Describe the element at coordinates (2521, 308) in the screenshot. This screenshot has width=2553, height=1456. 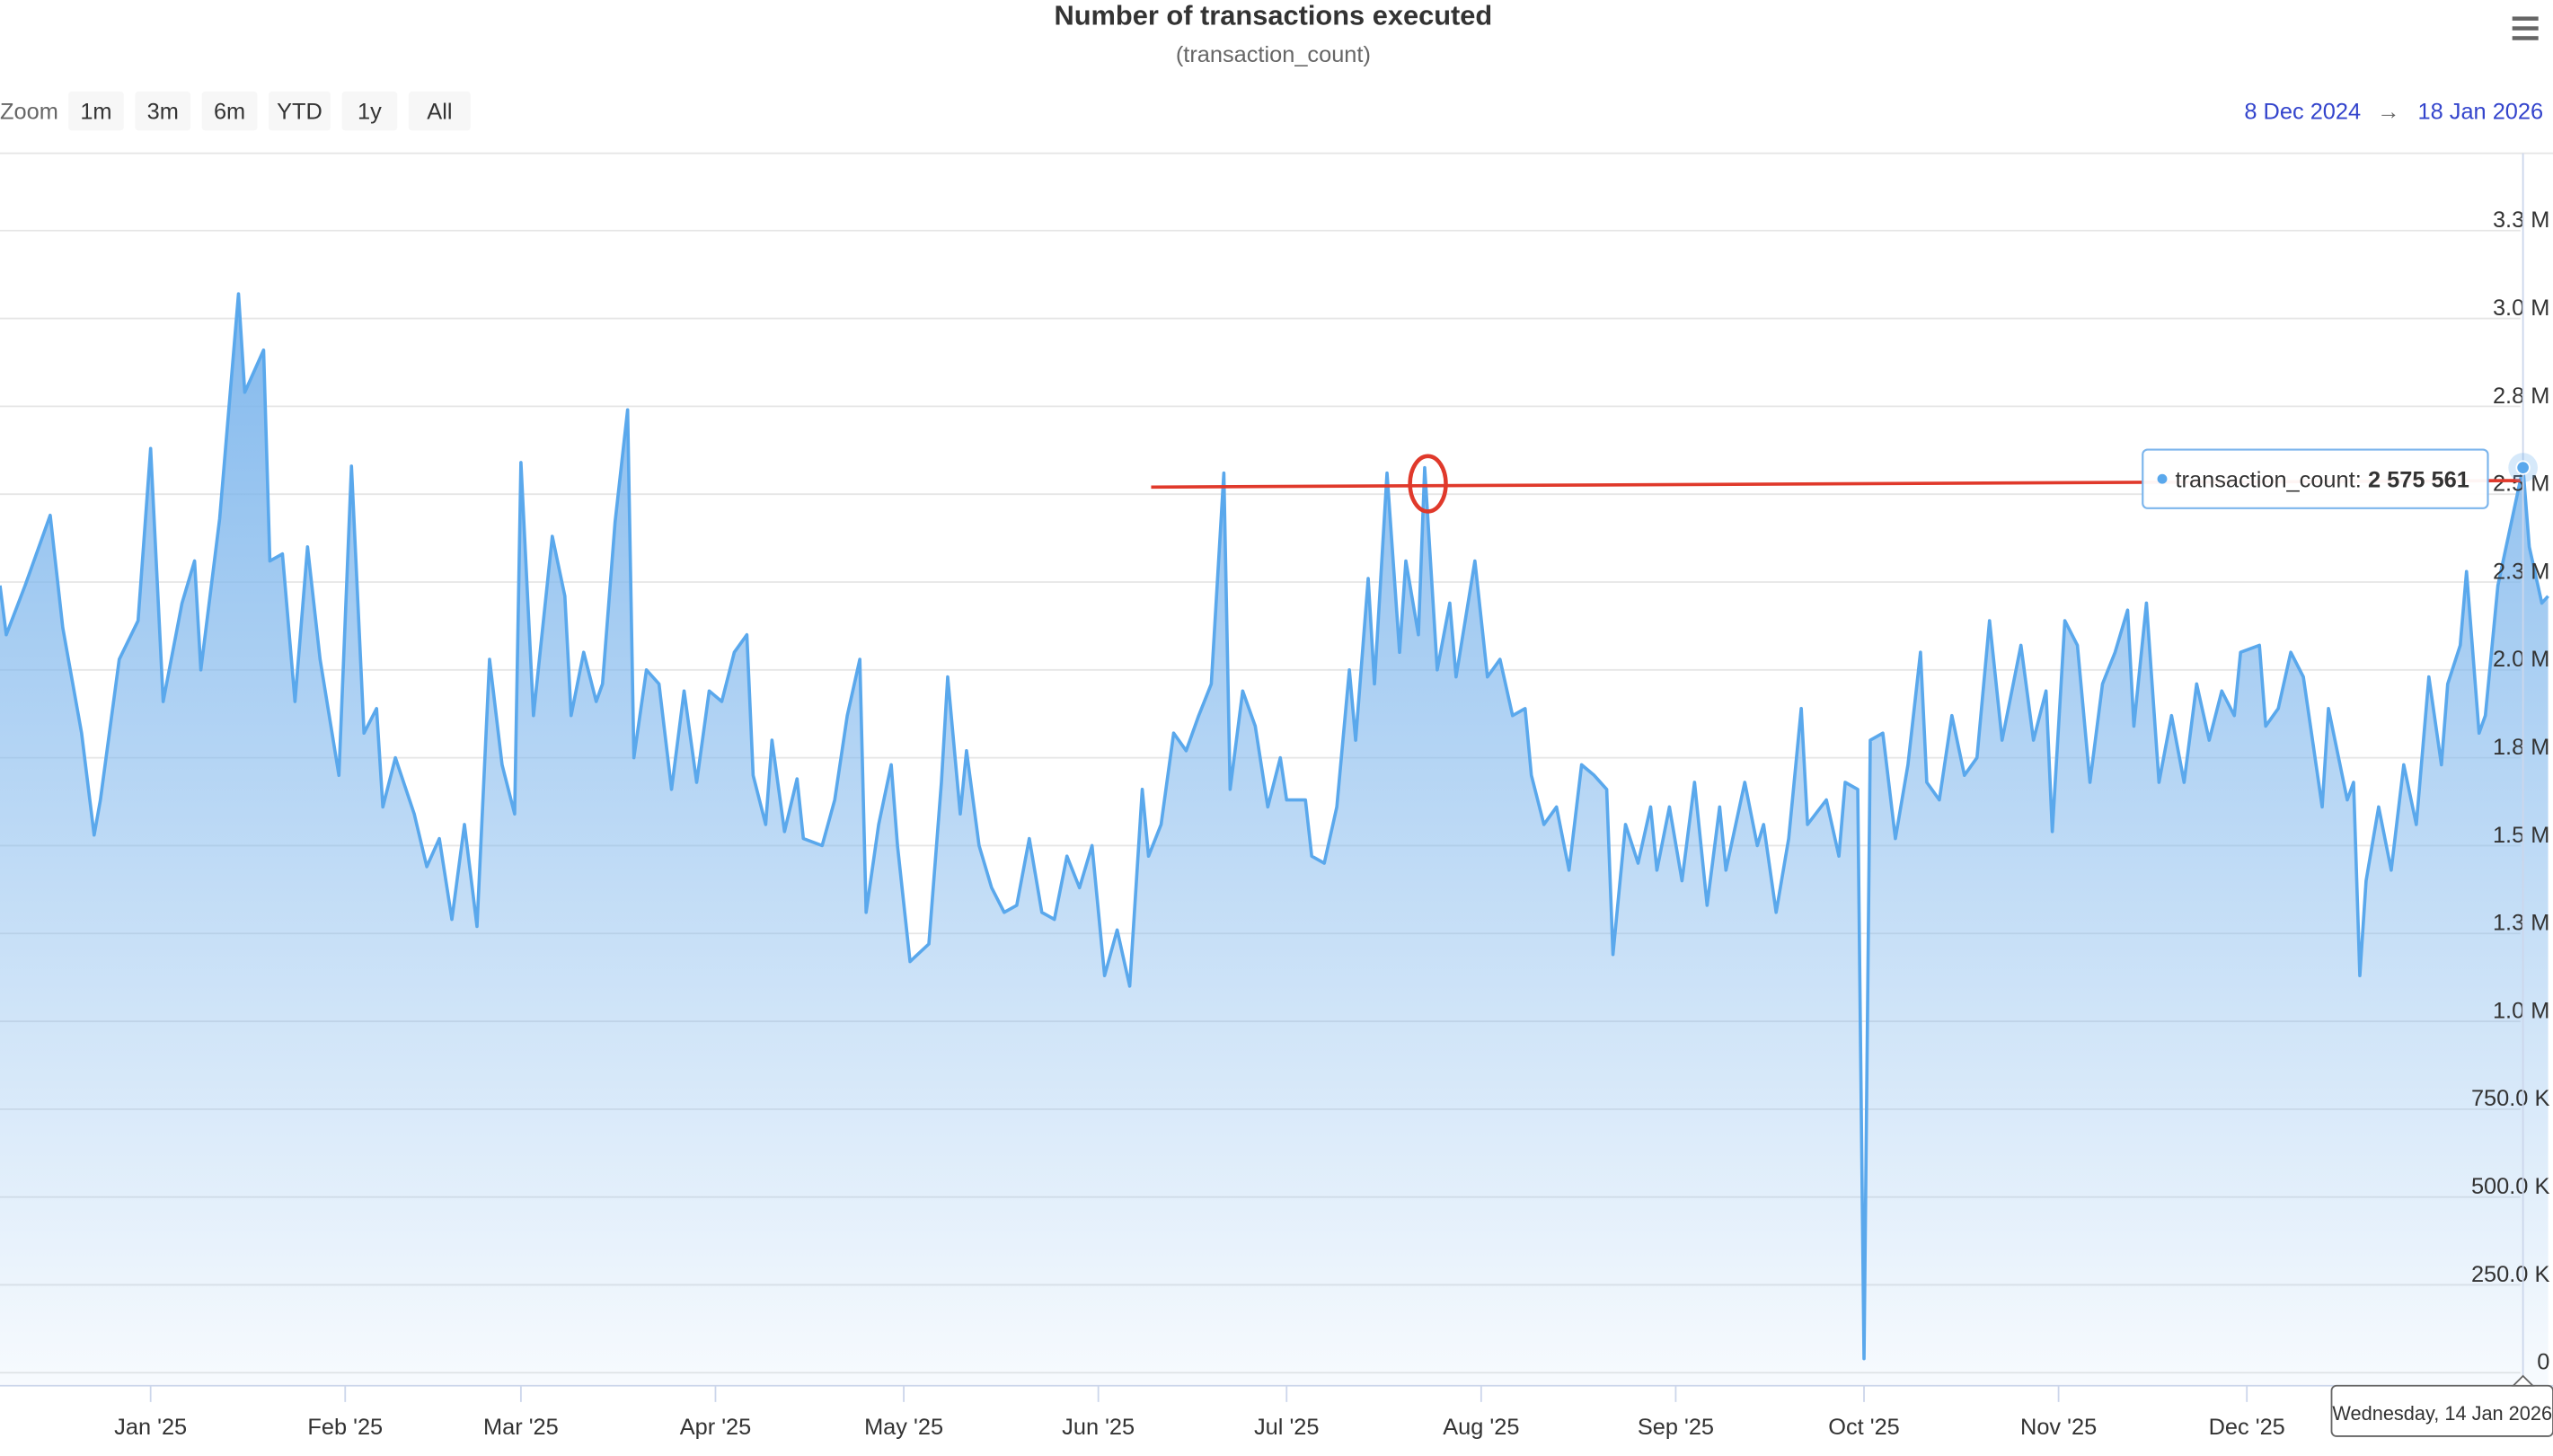
I see `y-tick-label: 3.0 M` at that location.